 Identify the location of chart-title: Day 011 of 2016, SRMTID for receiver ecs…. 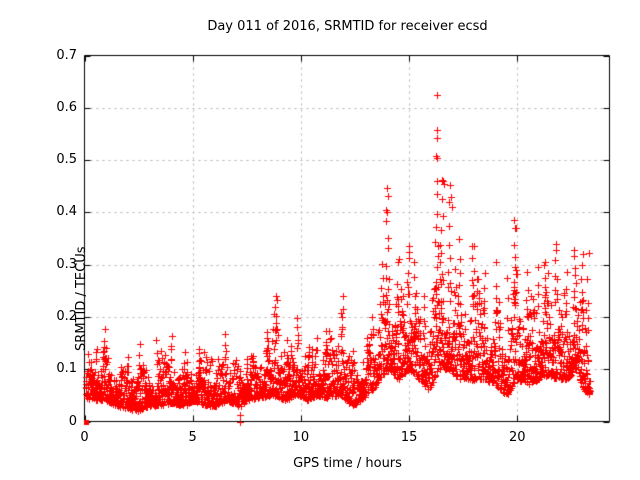
(347, 26).